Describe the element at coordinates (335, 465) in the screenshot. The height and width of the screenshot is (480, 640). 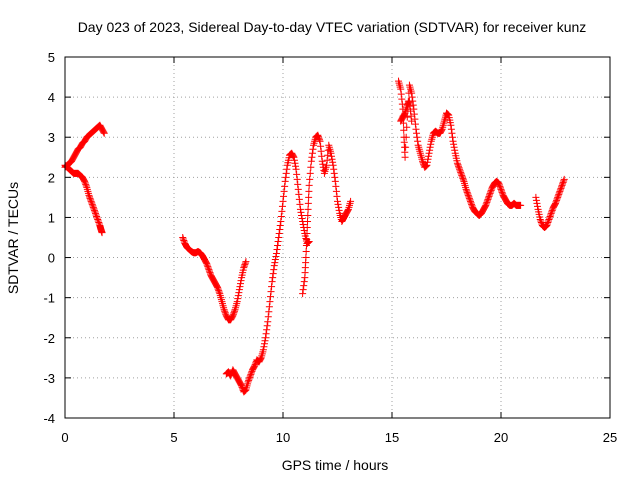
I see `x-axis-label: GPS time / hours` at that location.